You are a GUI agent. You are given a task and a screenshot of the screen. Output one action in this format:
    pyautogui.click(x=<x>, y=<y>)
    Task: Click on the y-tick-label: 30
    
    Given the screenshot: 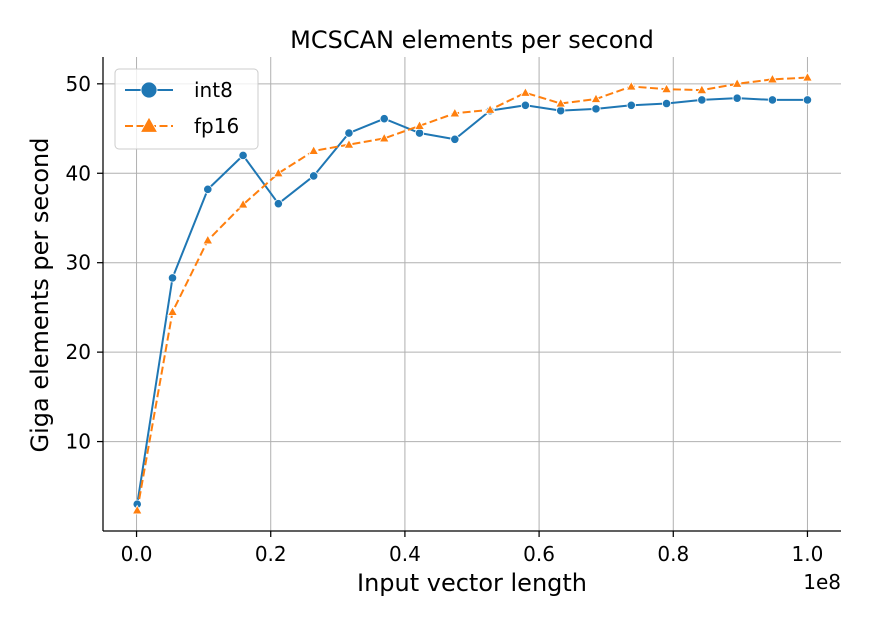 What is the action you would take?
    pyautogui.click(x=78, y=263)
    